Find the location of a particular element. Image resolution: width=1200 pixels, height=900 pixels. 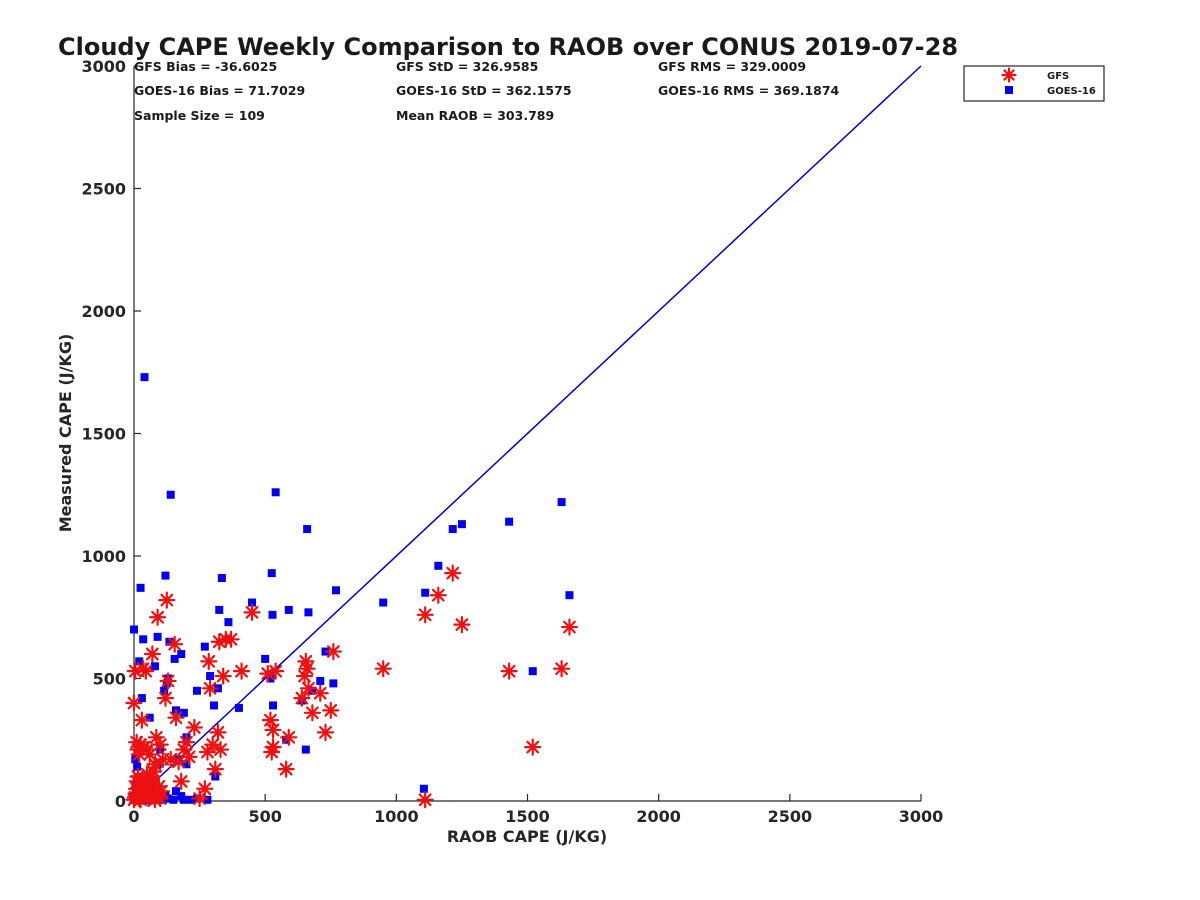

y-tick-label: 500 is located at coordinates (109, 679).